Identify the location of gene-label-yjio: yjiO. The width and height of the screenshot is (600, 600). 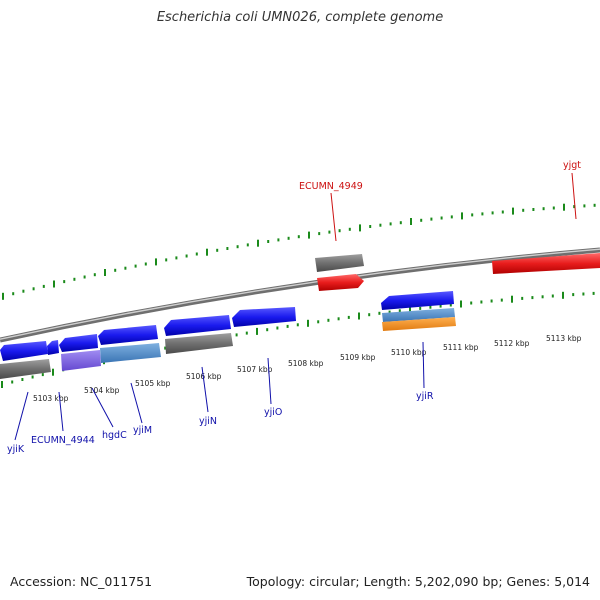
(273, 412).